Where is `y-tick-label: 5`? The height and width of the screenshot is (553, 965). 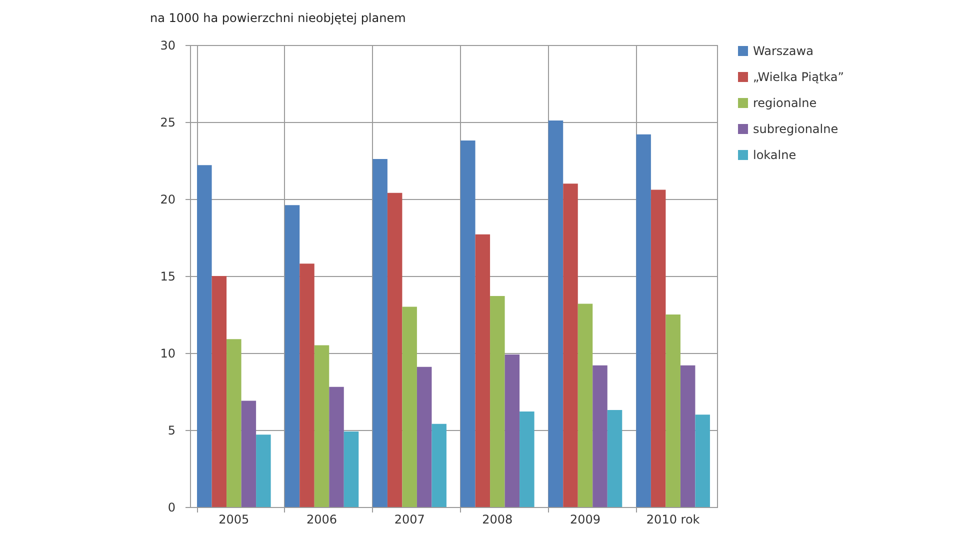 y-tick-label: 5 is located at coordinates (172, 431).